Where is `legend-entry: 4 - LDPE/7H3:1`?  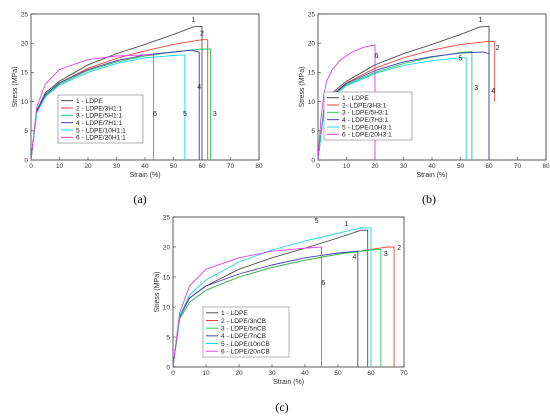
legend-entry: 4 - LDPE/7H3:1 is located at coordinates (365, 120).